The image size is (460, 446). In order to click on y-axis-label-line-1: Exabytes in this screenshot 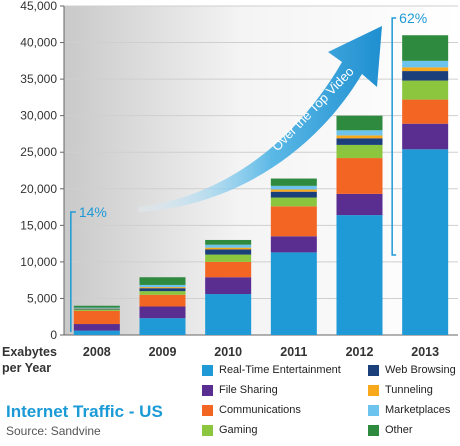, I will do `click(29, 352)`.